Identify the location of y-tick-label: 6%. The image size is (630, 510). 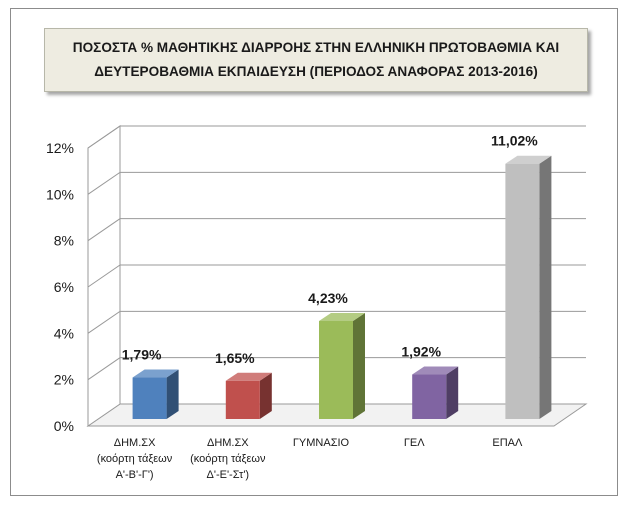
(64, 287).